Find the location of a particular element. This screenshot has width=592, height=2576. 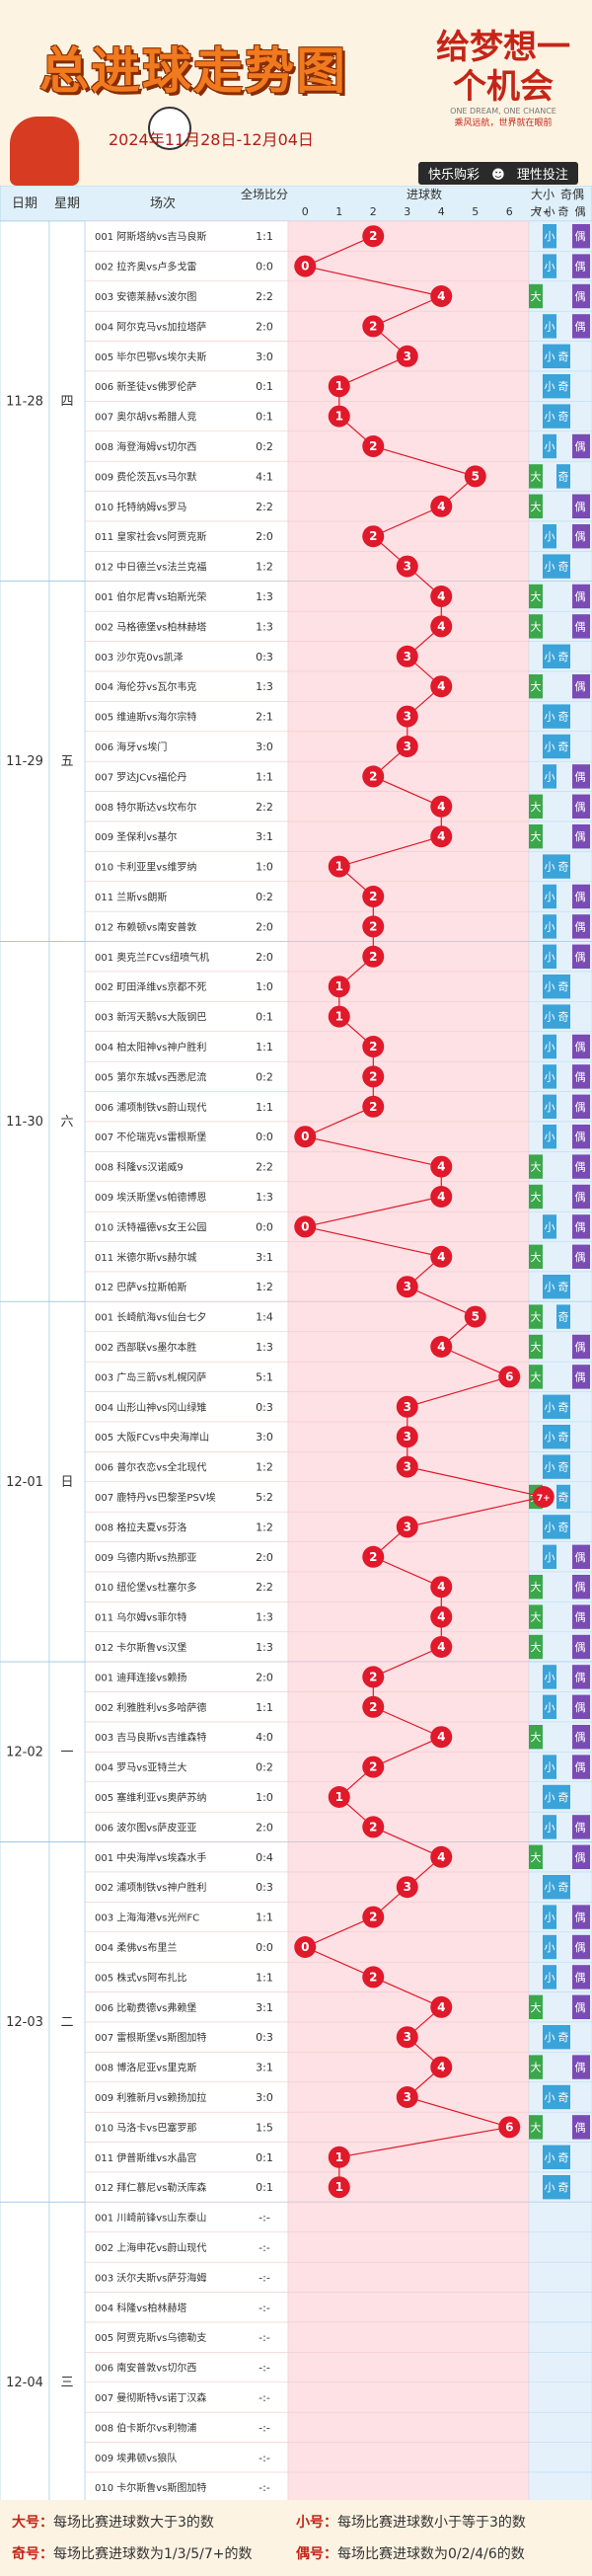

goals-point-label: 4 is located at coordinates (441, 1197).